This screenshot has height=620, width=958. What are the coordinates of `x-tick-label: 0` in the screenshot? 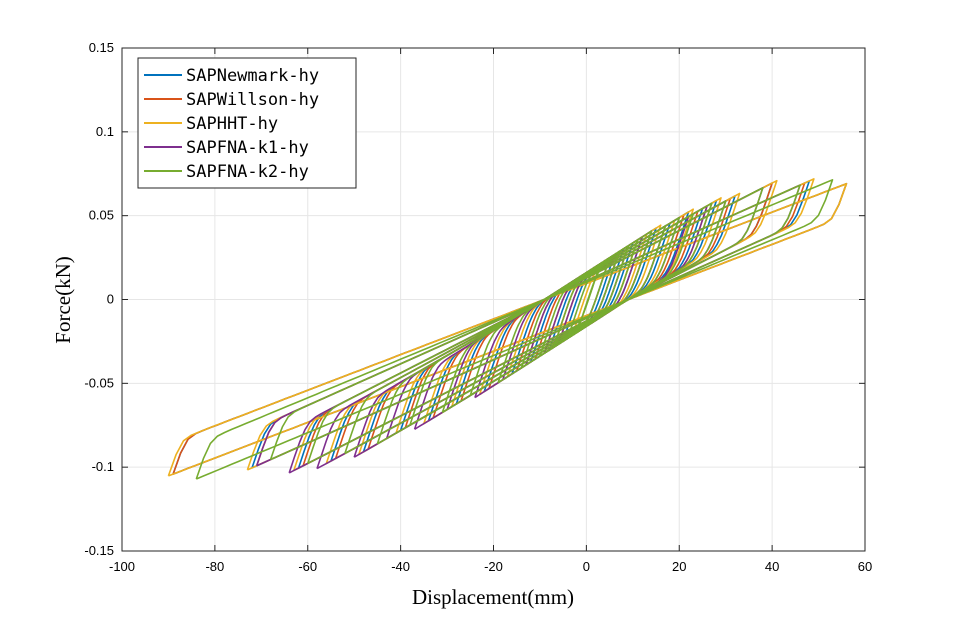 It's located at (586, 566).